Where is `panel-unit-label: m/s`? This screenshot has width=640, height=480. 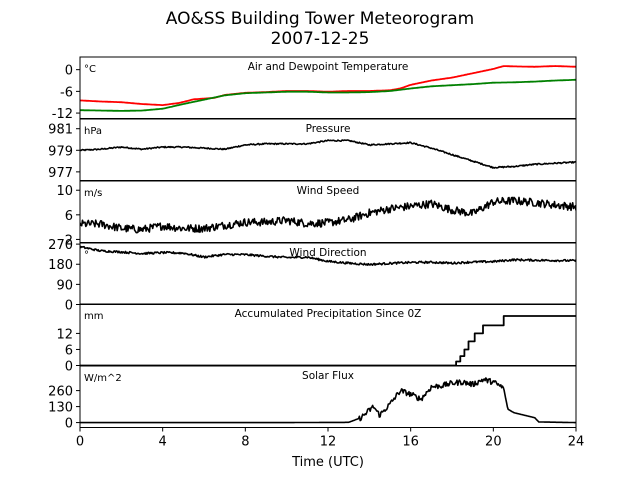 panel-unit-label: m/s is located at coordinates (93, 193).